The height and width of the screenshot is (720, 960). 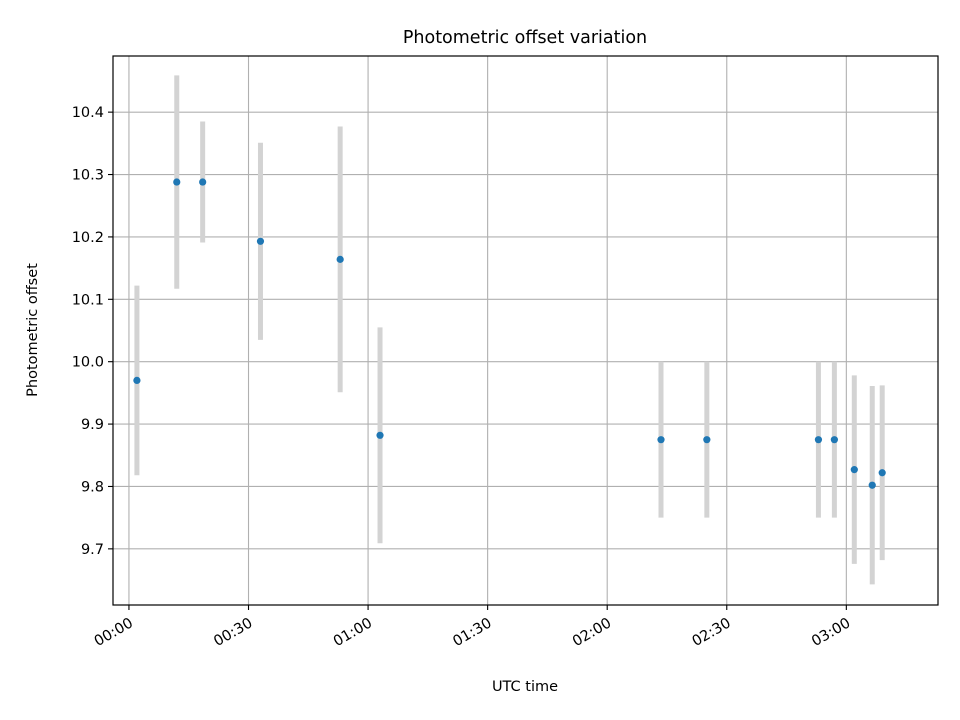 What do you see at coordinates (92, 331) in the screenshot?
I see `y-axis-ticks: 9.7 9.8 9.9 10.0 10.1 10.2 10.3 10.4` at bounding box center [92, 331].